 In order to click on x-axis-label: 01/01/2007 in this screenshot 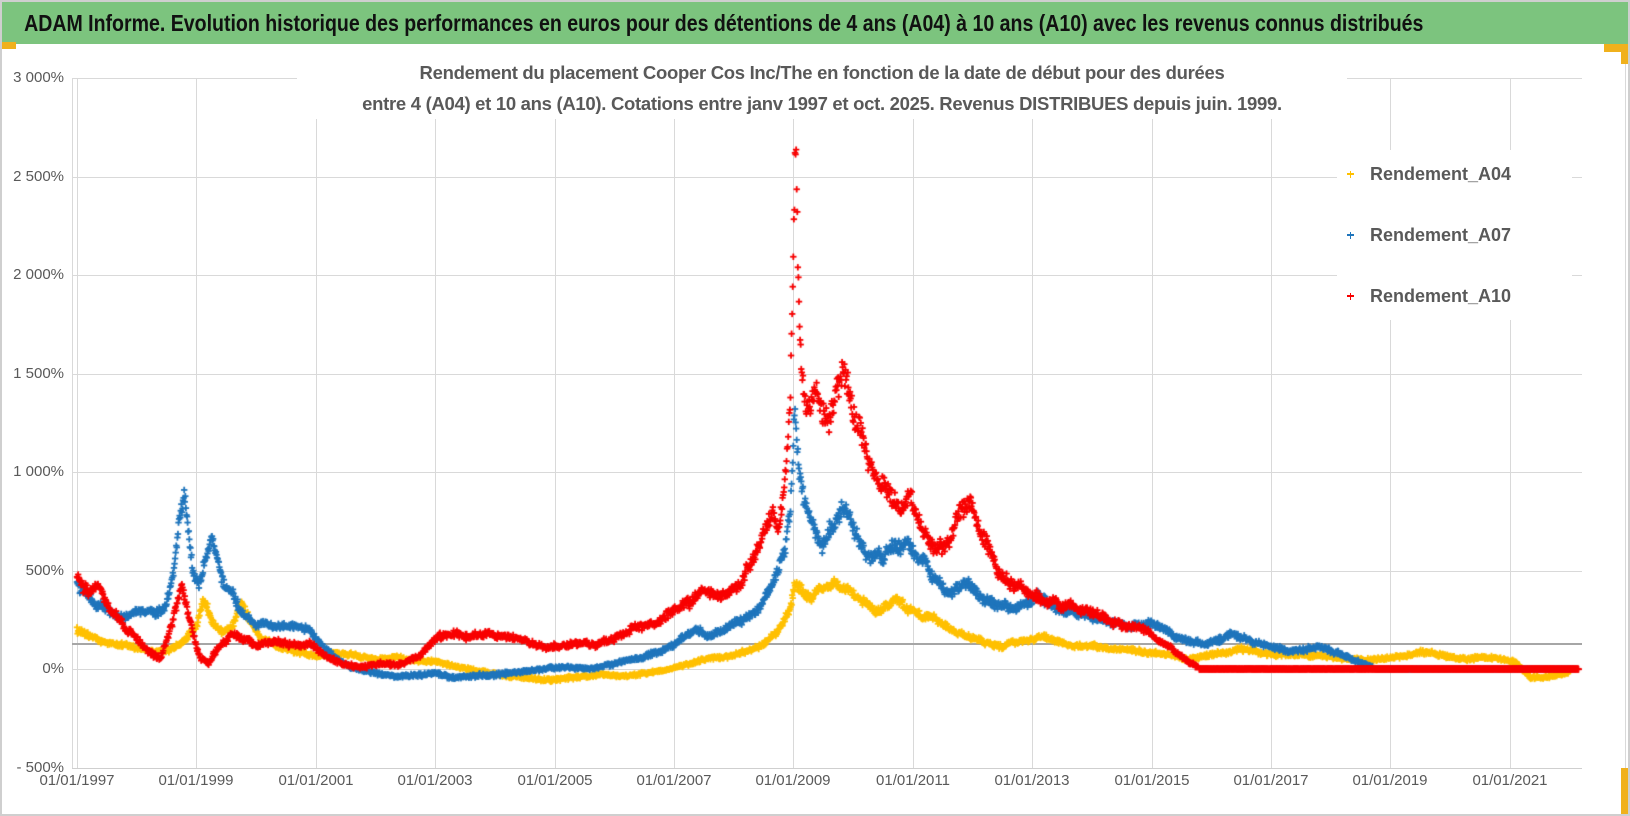, I will do `click(674, 780)`.